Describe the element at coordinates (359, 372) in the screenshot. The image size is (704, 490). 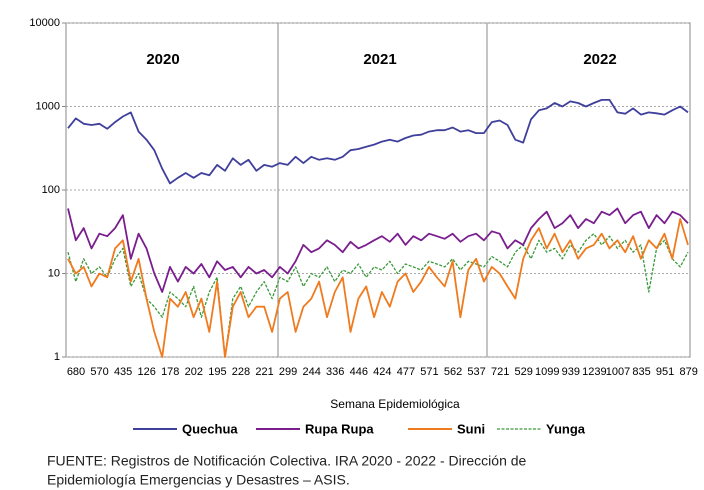
I see `x-tick-label: 446` at that location.